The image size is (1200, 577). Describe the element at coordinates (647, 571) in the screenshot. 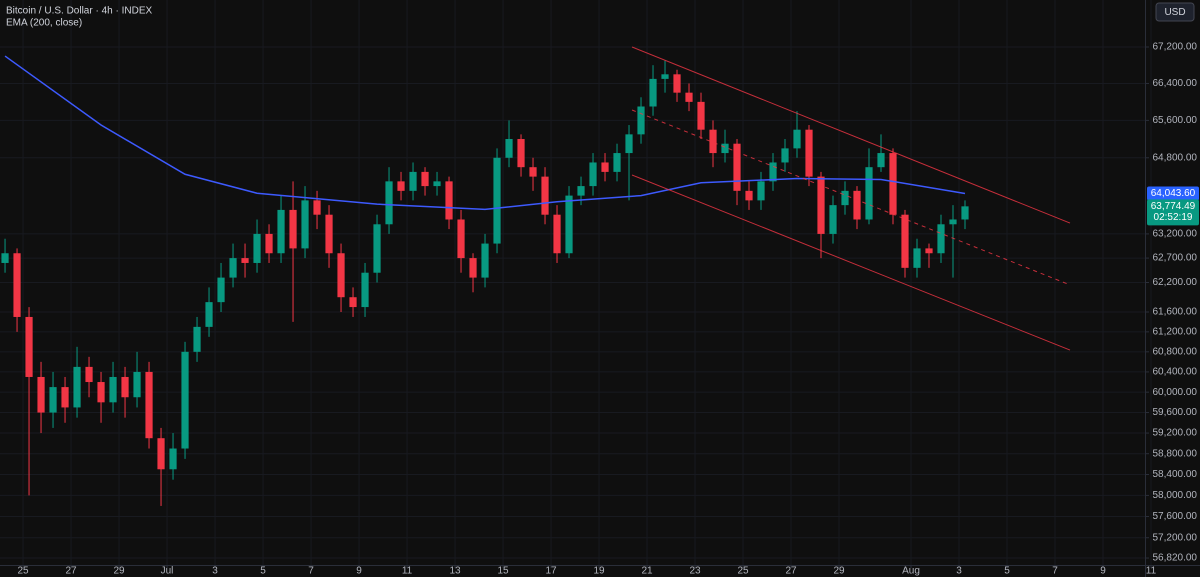

I see `x-tick-label: 21` at that location.